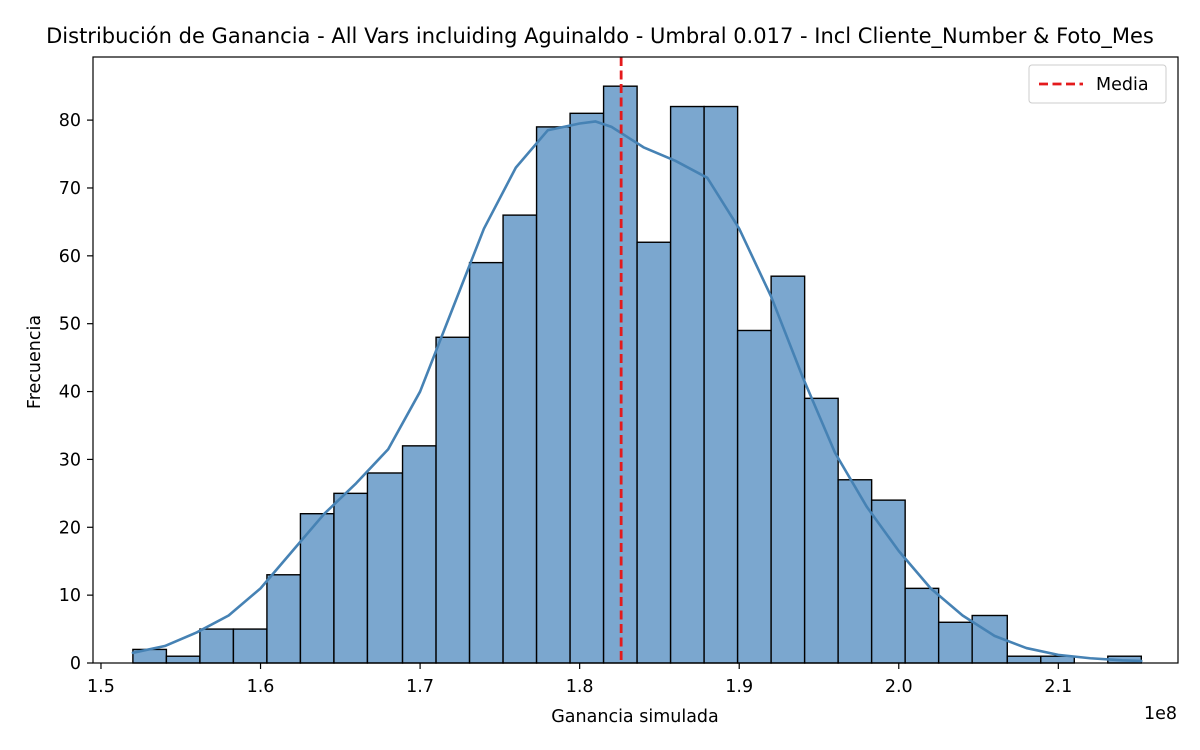 The width and height of the screenshot is (1200, 750). I want to click on x-tick-label: 1.9, so click(739, 687).